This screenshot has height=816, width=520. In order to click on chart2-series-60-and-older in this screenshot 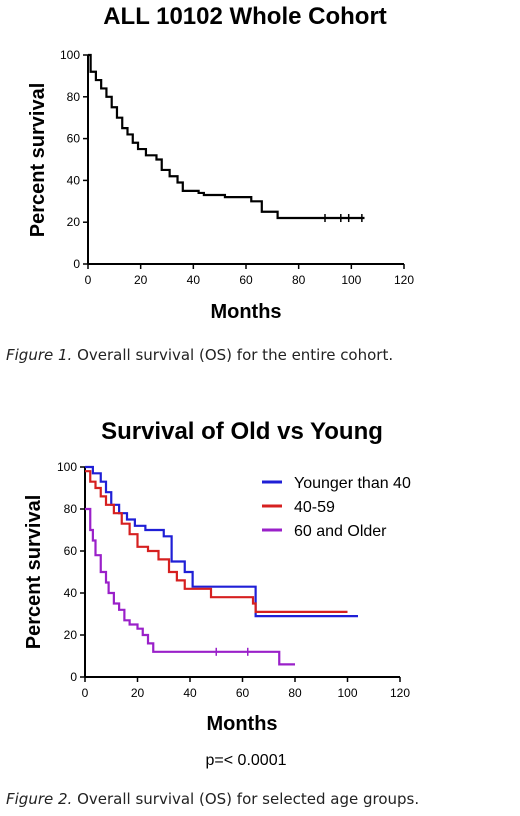, I will do `click(190, 586)`.